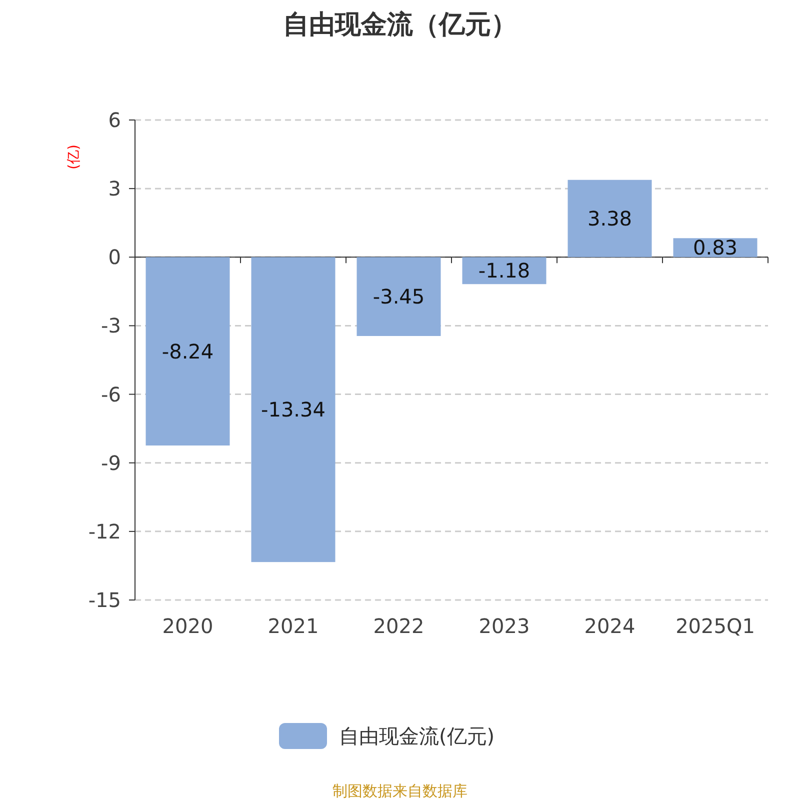 This screenshot has width=800, height=800. Describe the element at coordinates (74, 157) in the screenshot. I see `y-axis-title: (亿)` at that location.